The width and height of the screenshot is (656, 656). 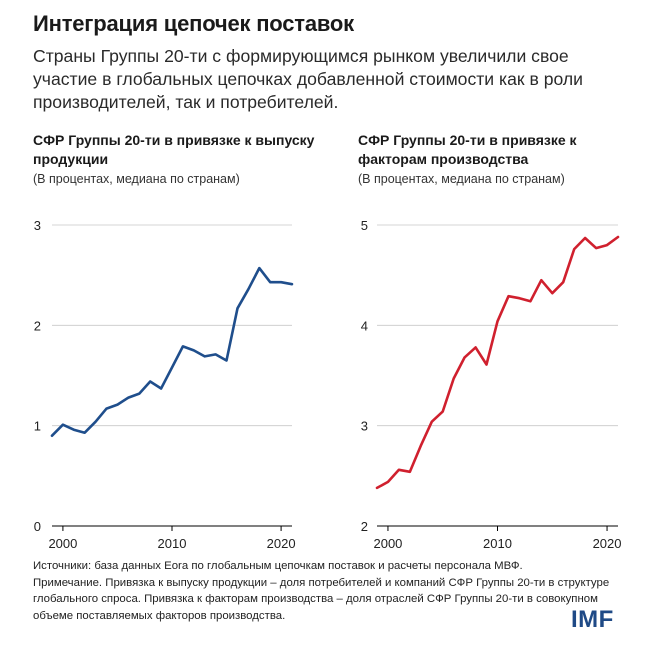 What do you see at coordinates (497, 543) in the screenshot?
I see `inputs-x-tick-label: 2010` at bounding box center [497, 543].